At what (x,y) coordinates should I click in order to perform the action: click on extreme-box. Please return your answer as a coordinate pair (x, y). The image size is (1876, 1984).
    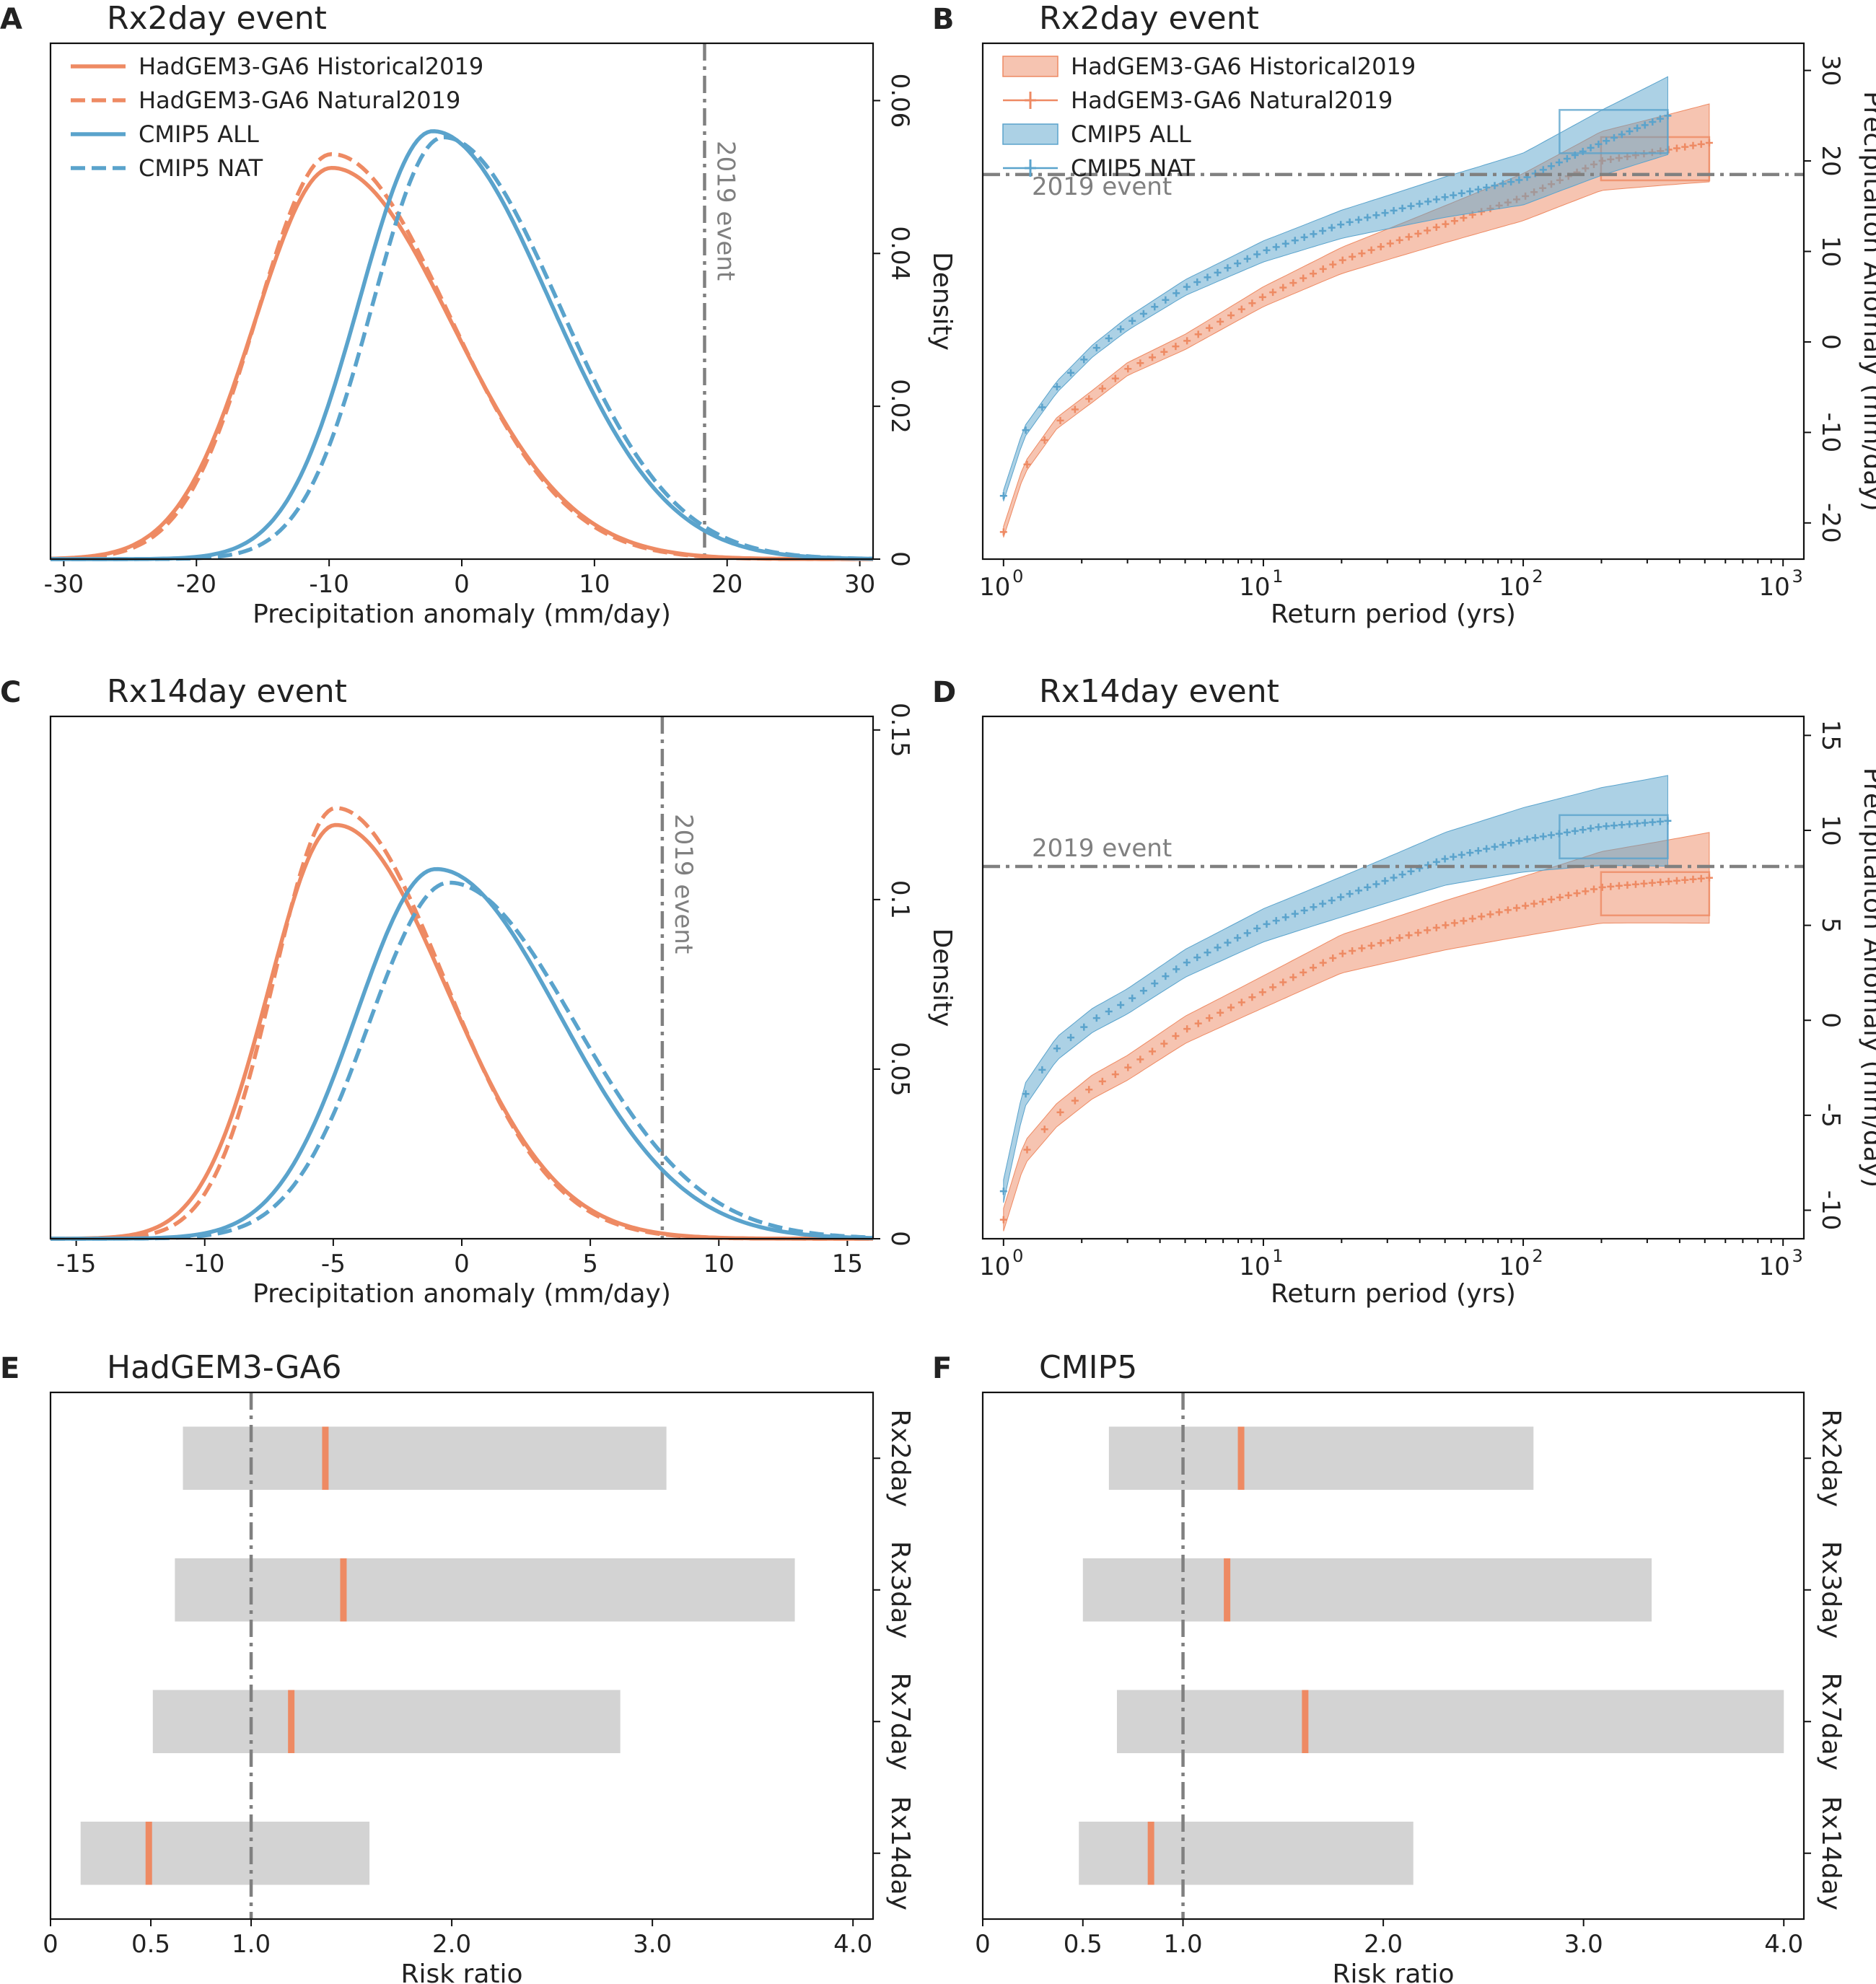
    Looking at the image, I should click on (1614, 837).